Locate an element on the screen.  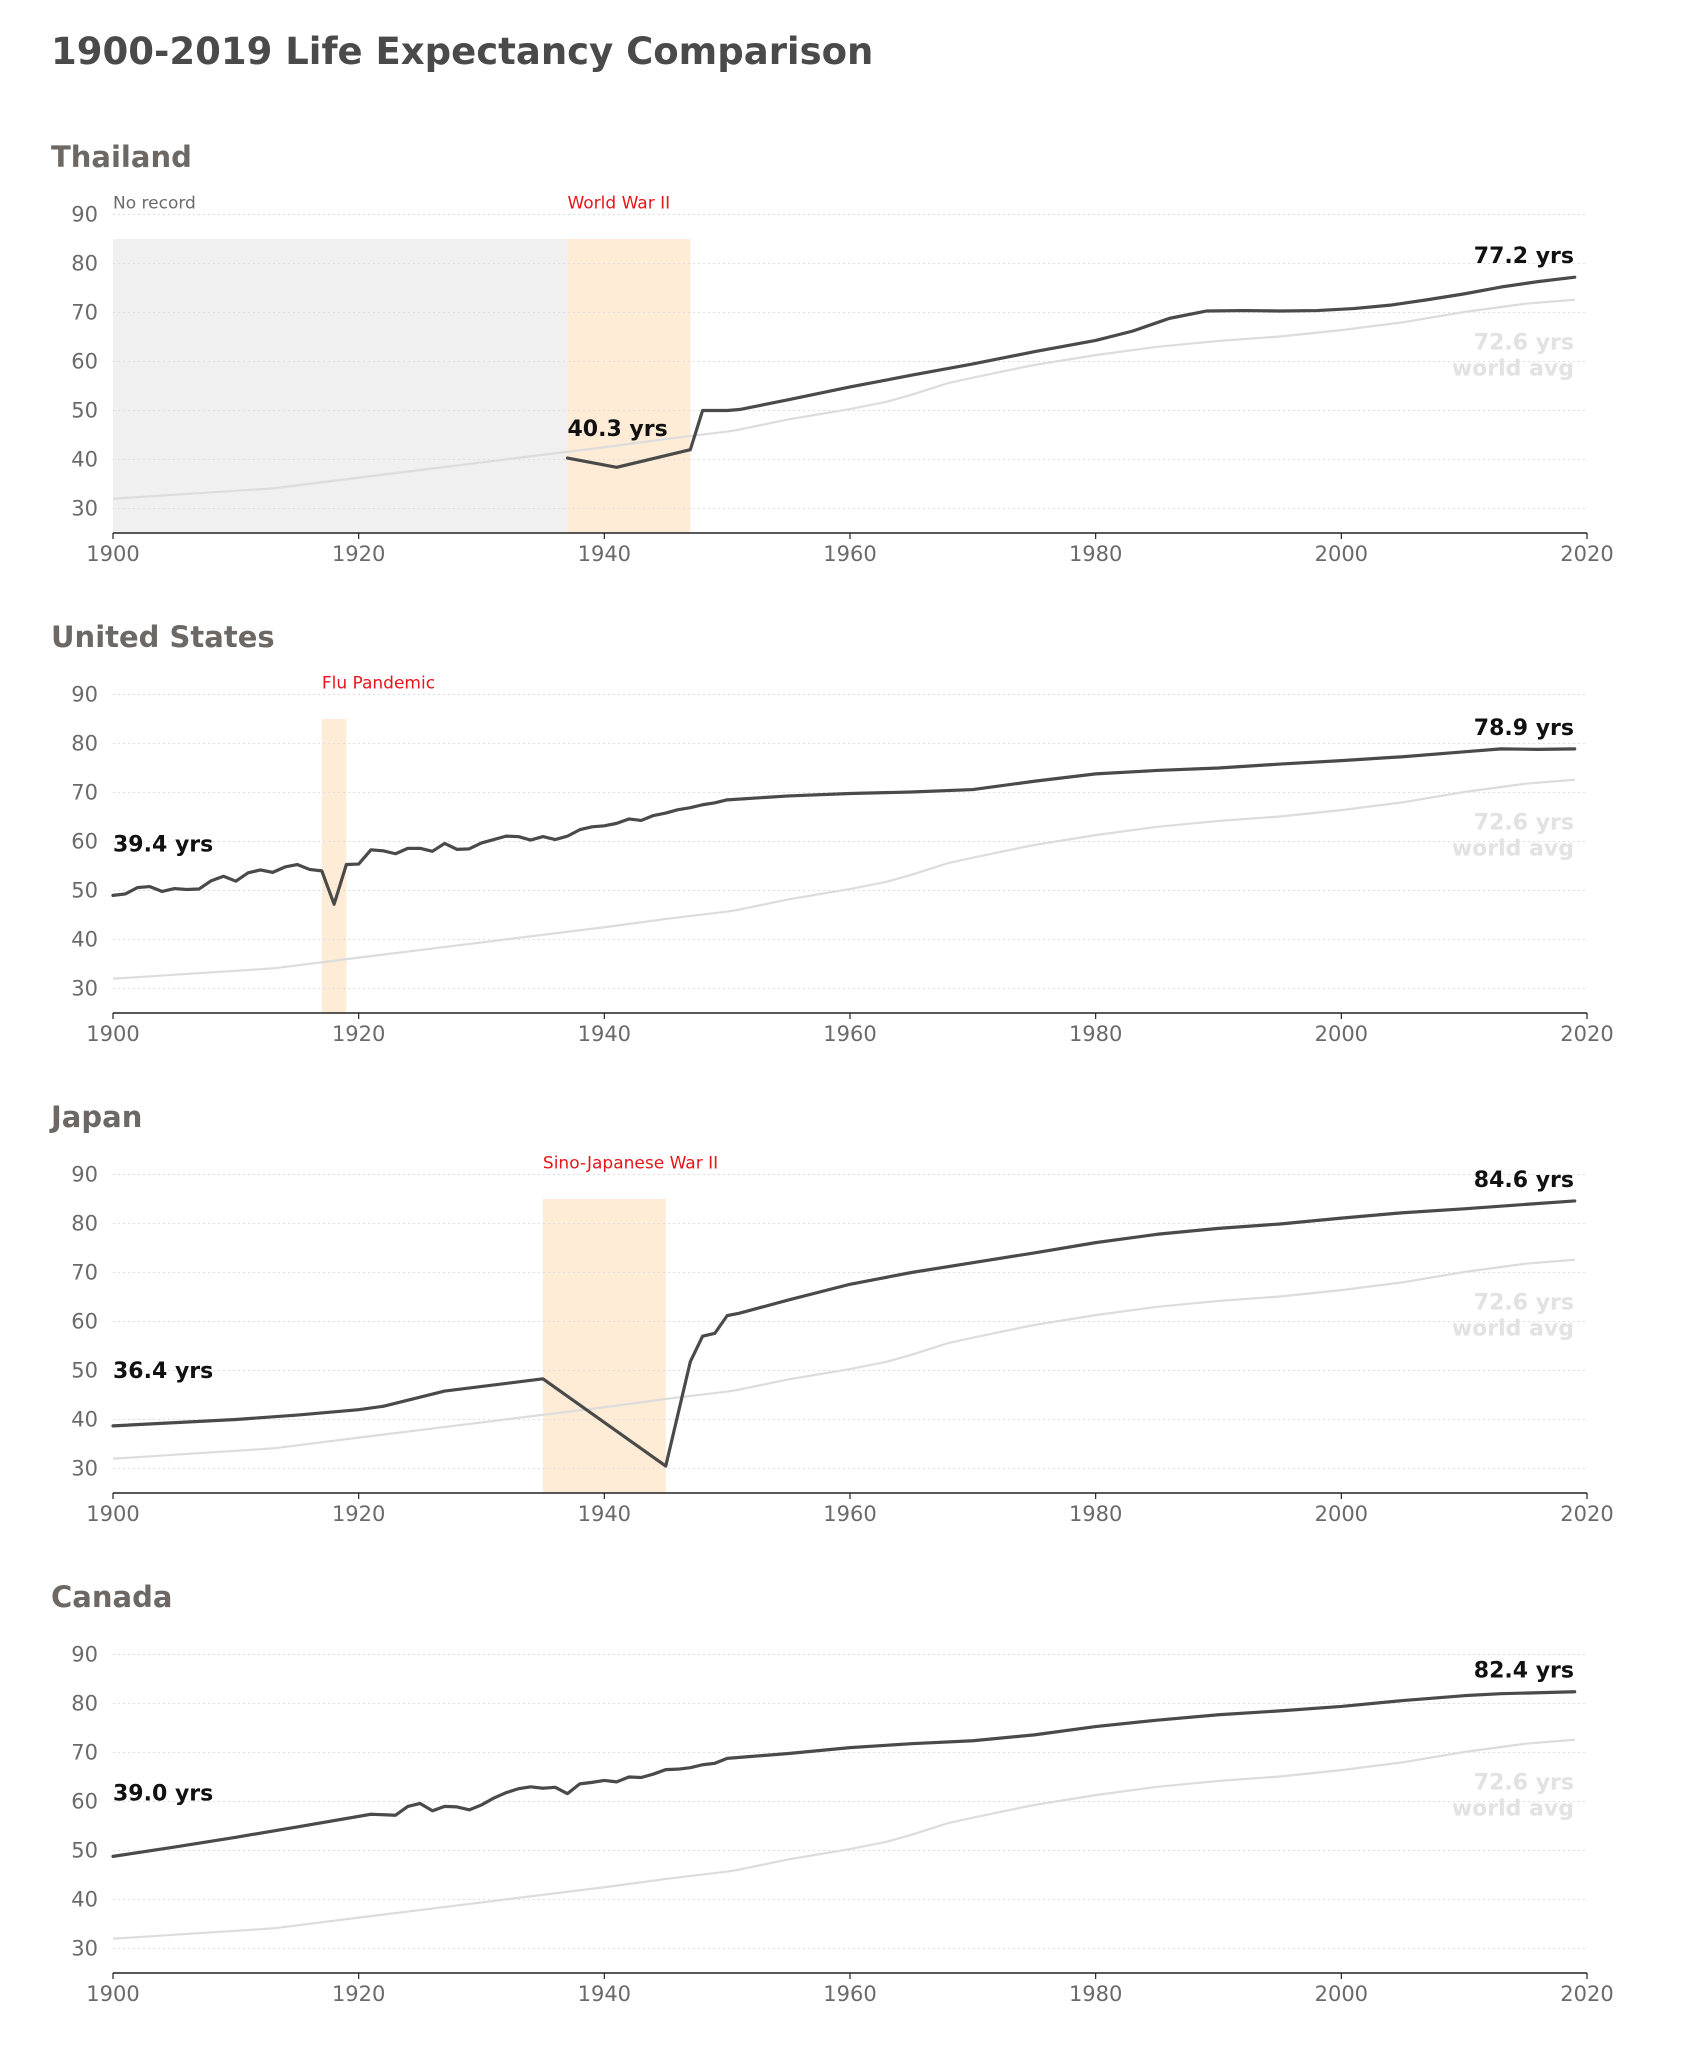
start-value-label: 36.4 yrs is located at coordinates (163, 1371).